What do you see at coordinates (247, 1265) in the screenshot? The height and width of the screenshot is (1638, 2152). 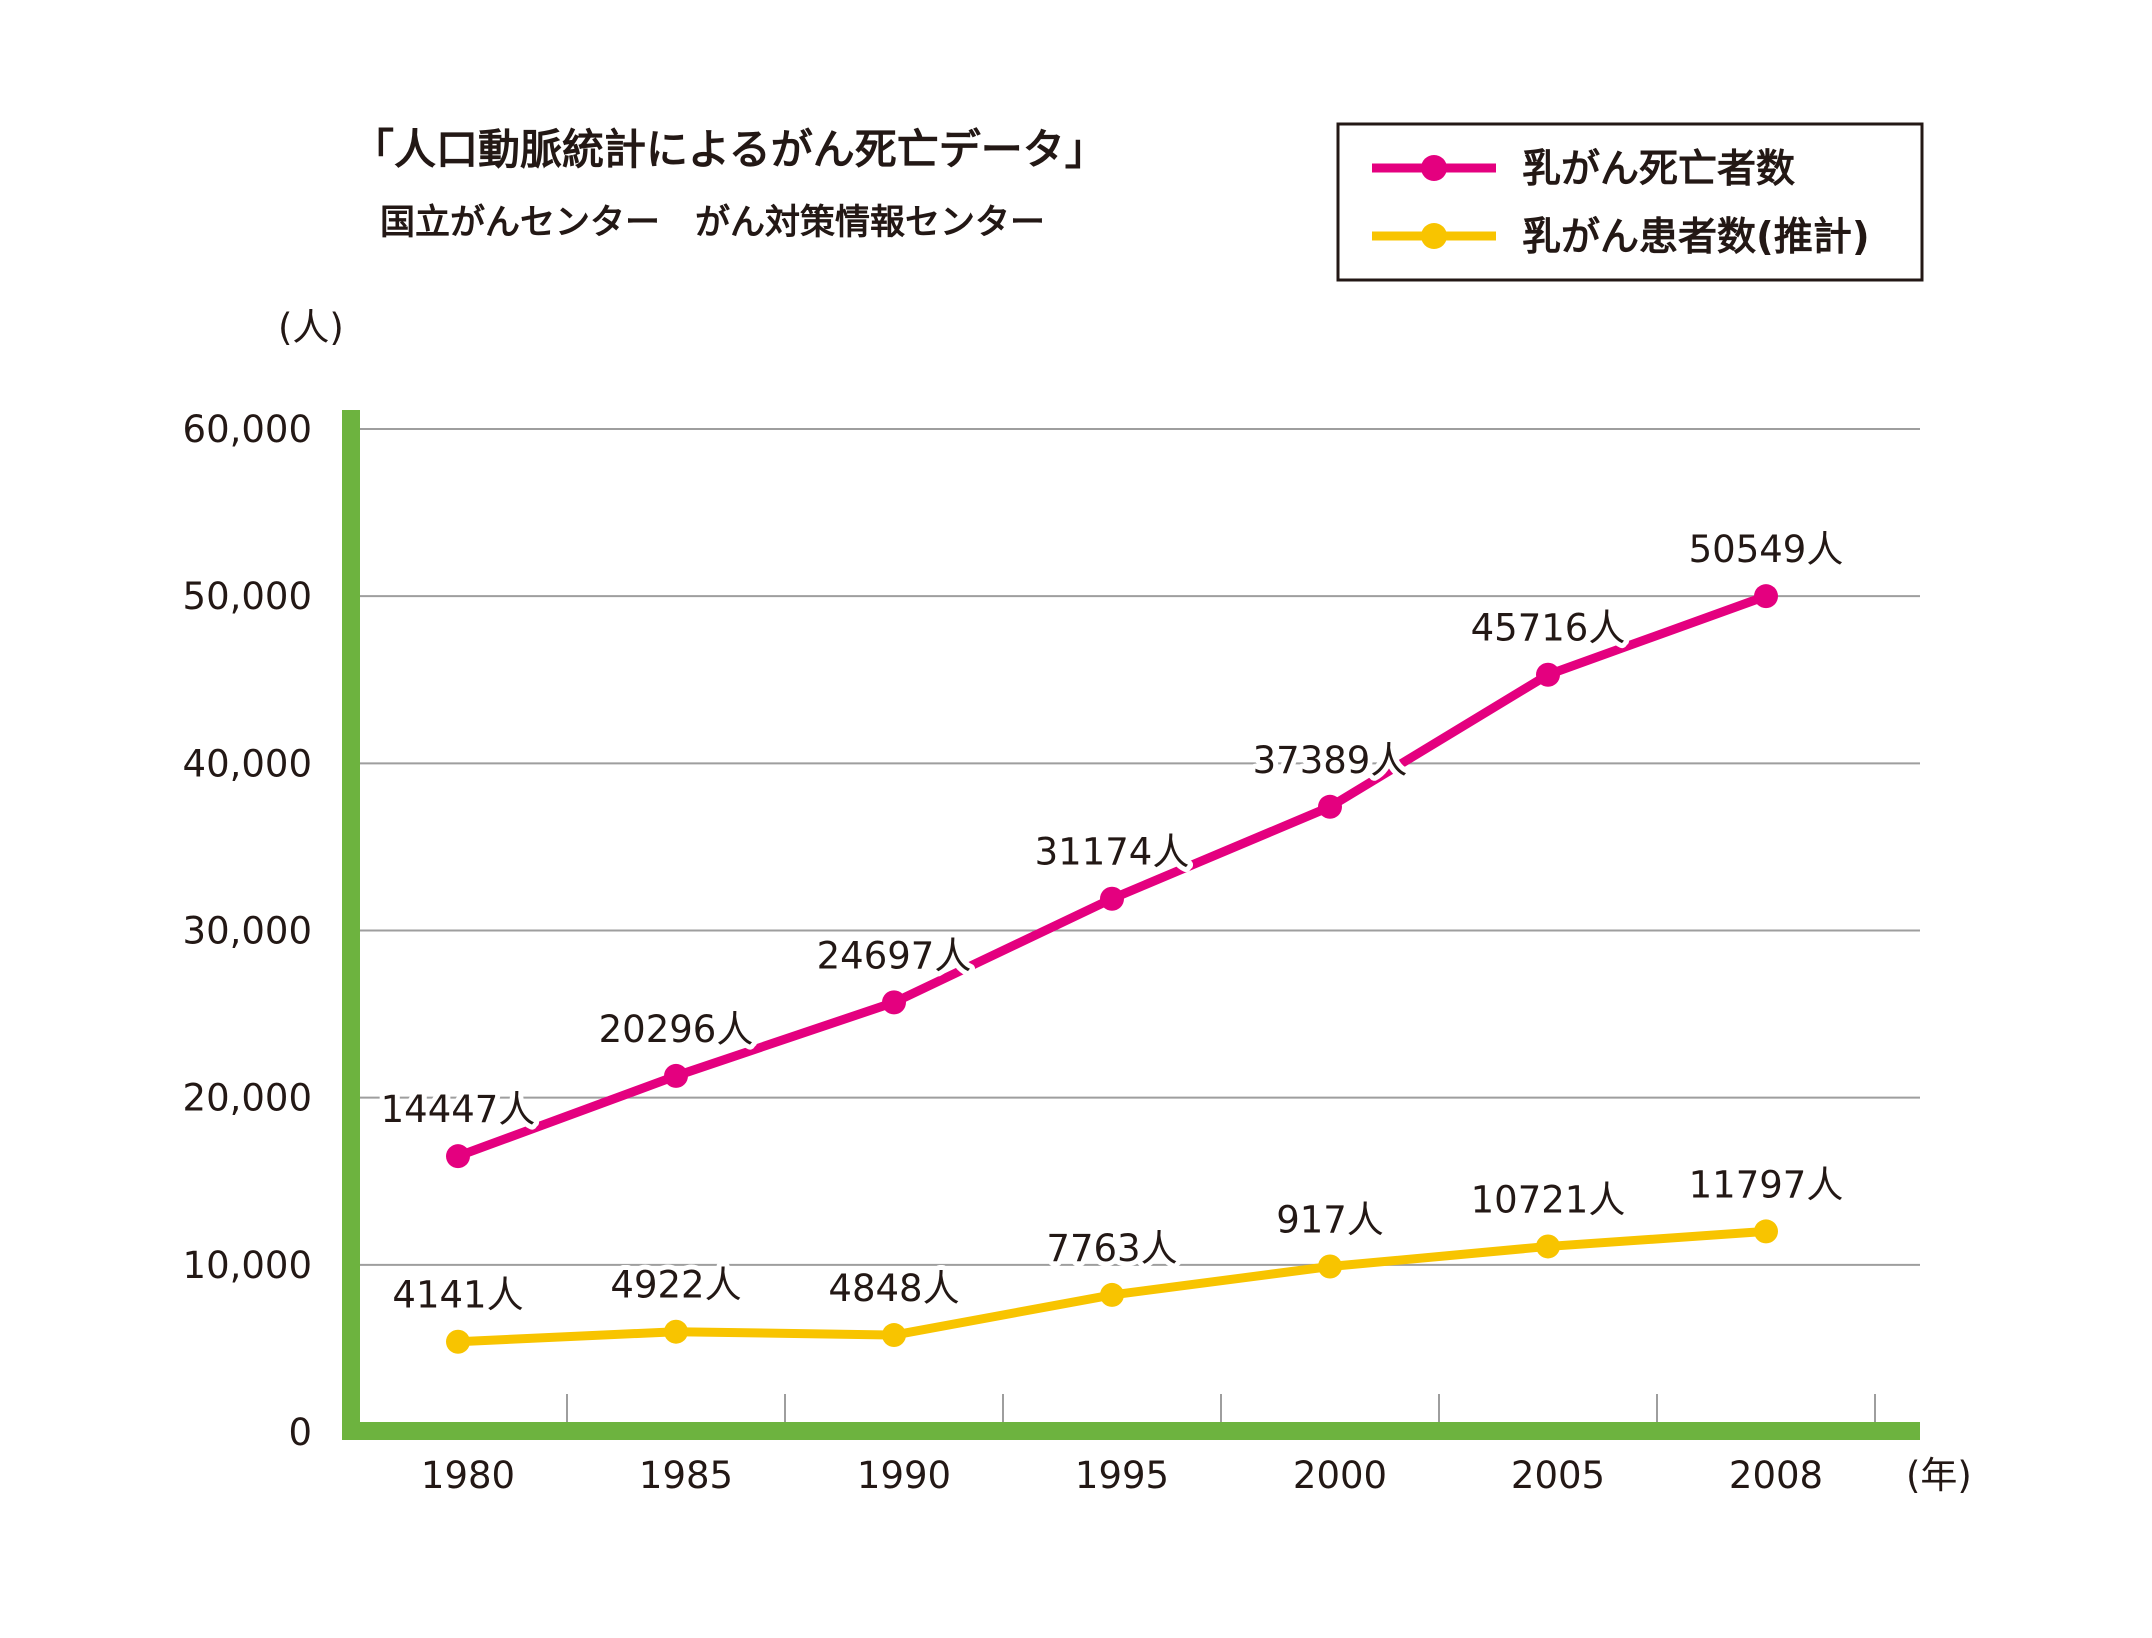 I see `y-tick-label: 10,000` at bounding box center [247, 1265].